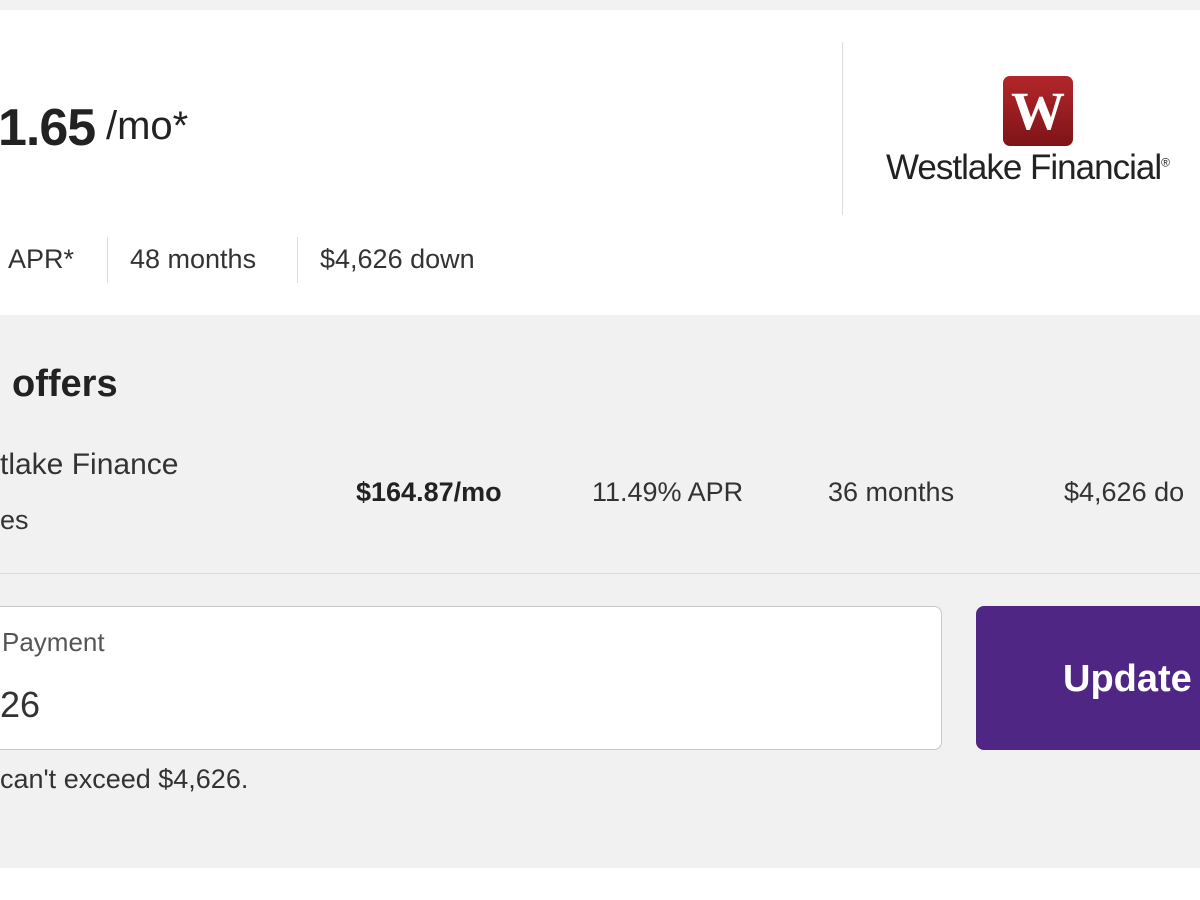 This screenshot has width=1200, height=900. I want to click on registered-mark: ®, so click(1165, 162).